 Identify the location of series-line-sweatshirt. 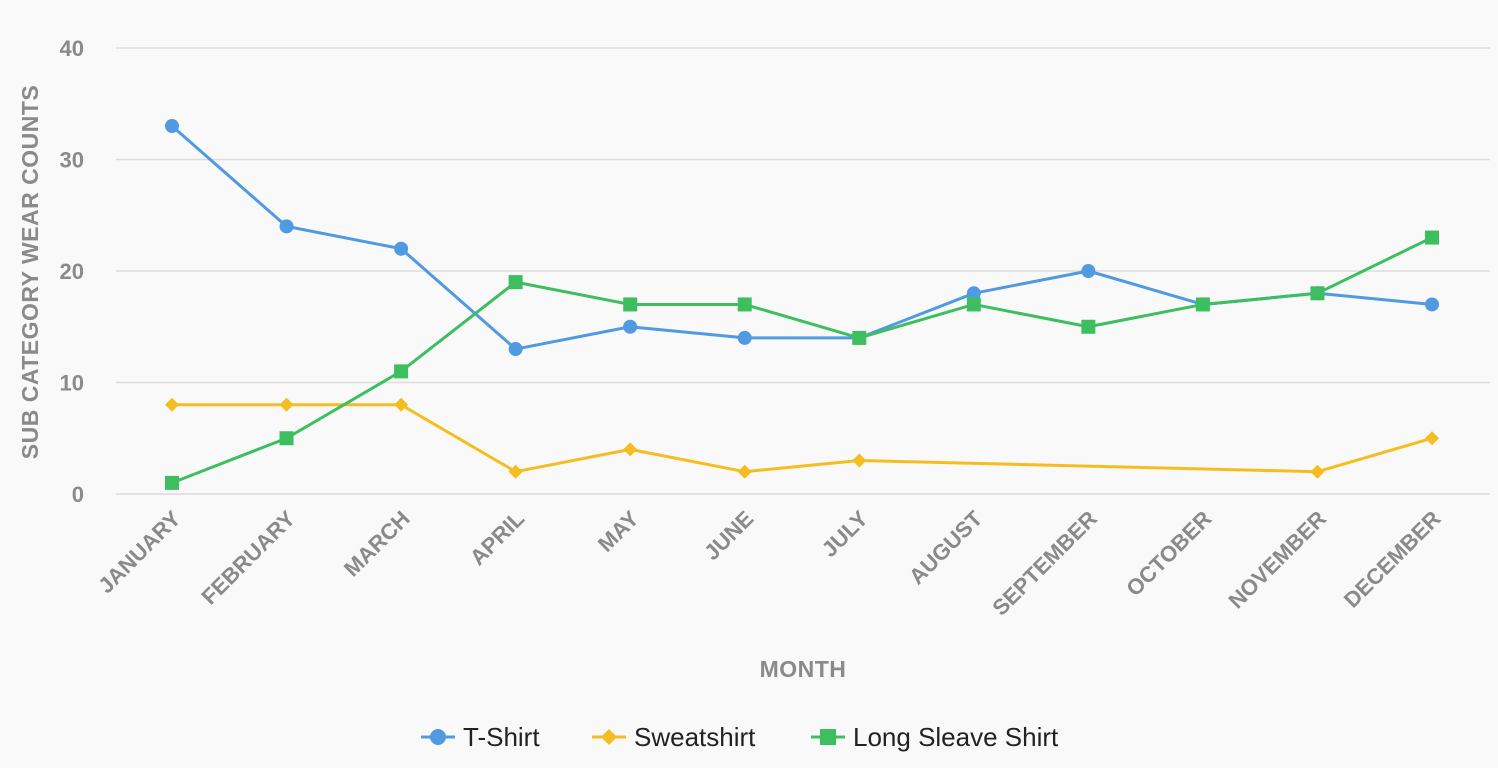
(802, 438).